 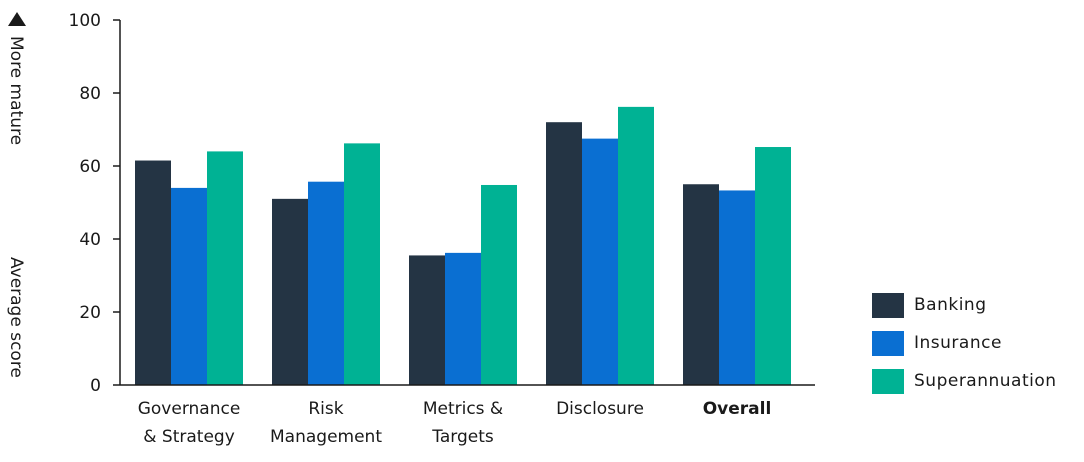 What do you see at coordinates (326, 437) in the screenshot?
I see `x-category-label: Management` at bounding box center [326, 437].